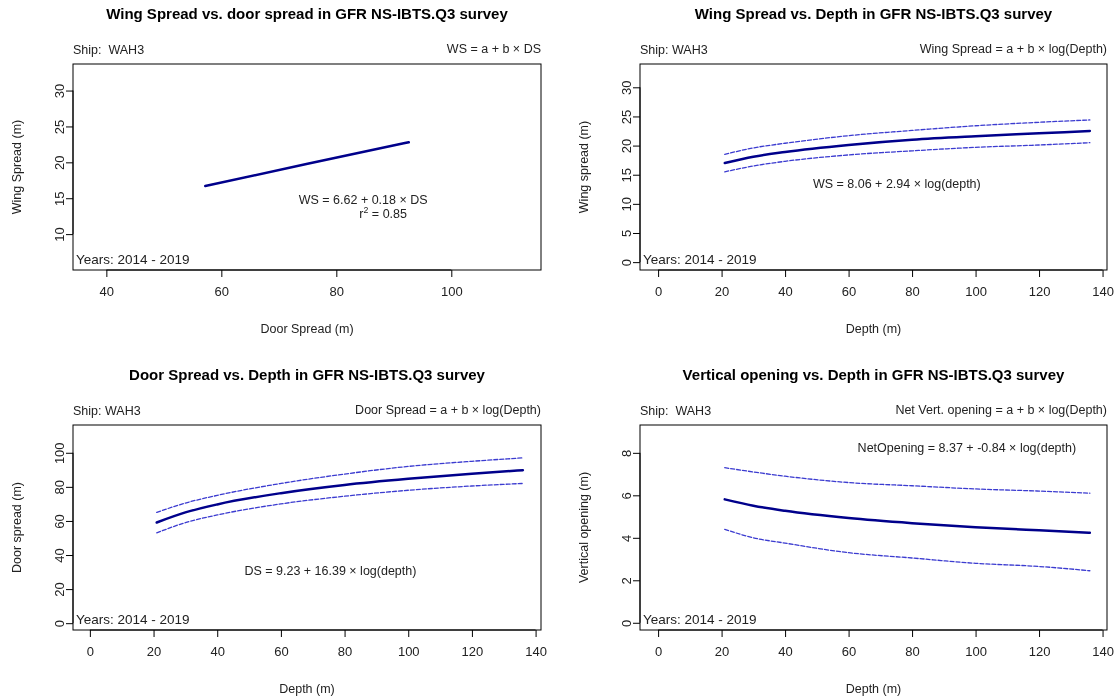 The image size is (1115, 699). Describe the element at coordinates (626, 538) in the screenshot. I see `y-tick-label: 4` at that location.